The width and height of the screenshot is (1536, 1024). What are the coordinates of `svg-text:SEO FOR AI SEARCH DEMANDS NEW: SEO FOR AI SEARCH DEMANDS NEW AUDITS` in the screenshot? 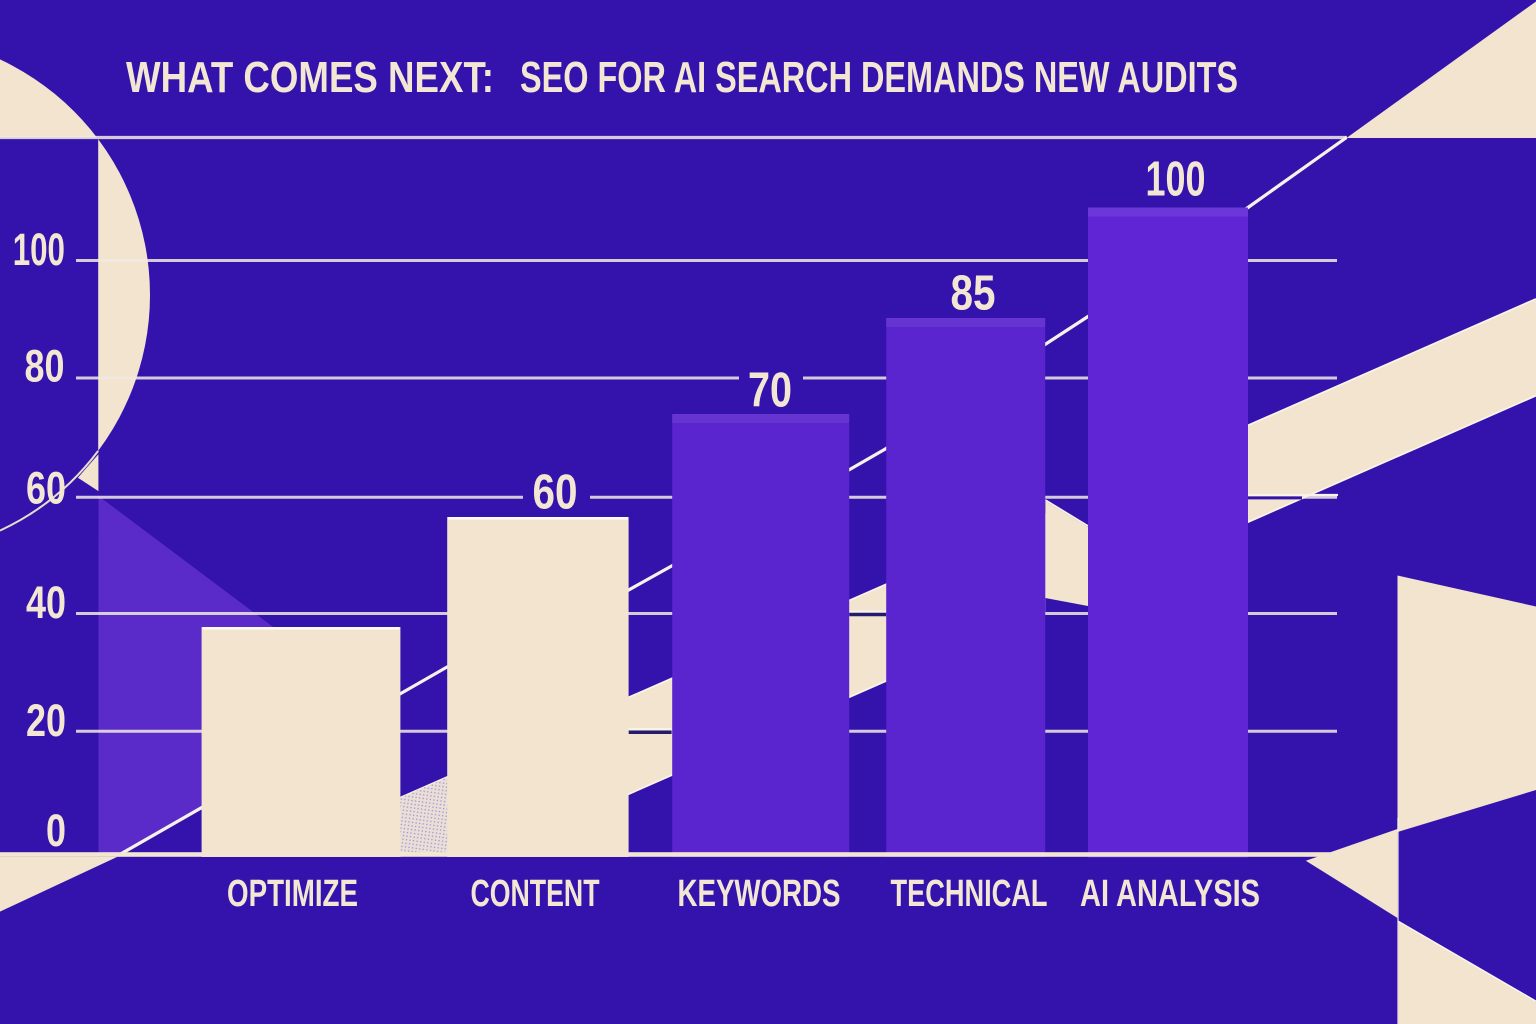 It's located at (879, 77).